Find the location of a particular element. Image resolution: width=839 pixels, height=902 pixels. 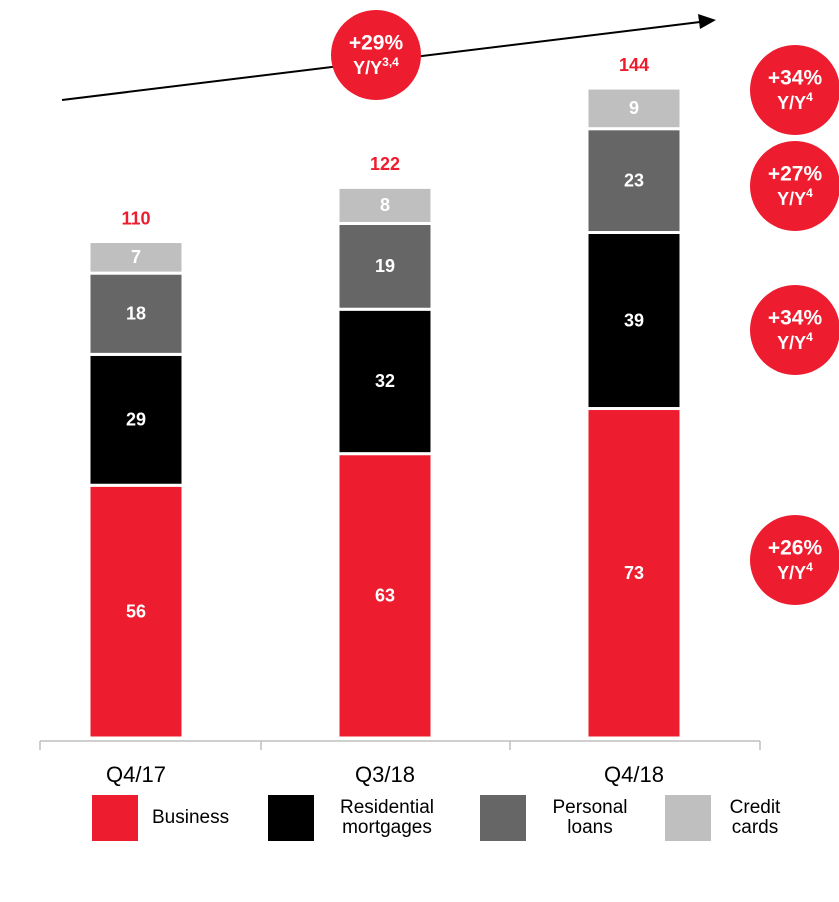

legend-label: Personal loans is located at coordinates (590, 817).